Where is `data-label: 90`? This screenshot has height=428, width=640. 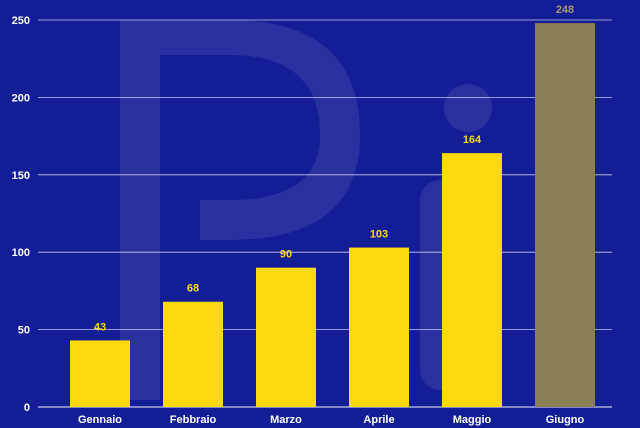
data-label: 90 is located at coordinates (286, 255).